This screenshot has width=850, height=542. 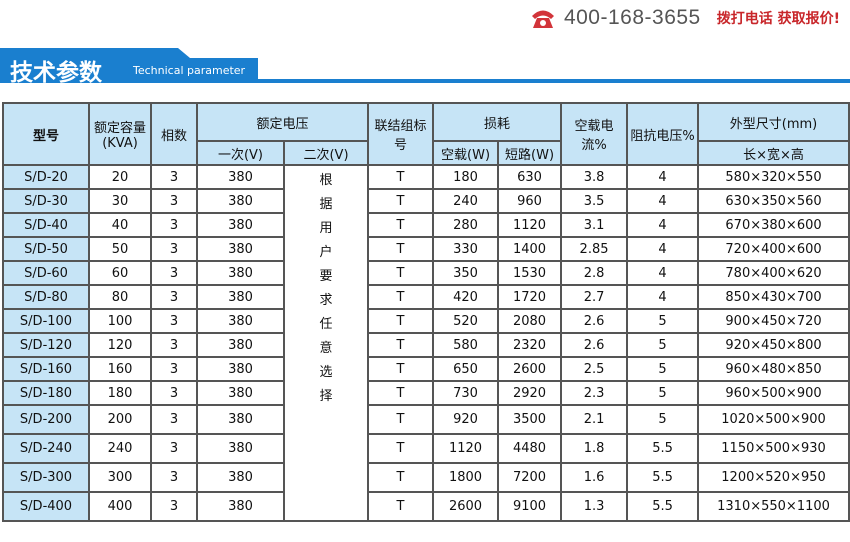 What do you see at coordinates (466, 419) in the screenshot?
I see `cell-no-load-loss: 920` at bounding box center [466, 419].